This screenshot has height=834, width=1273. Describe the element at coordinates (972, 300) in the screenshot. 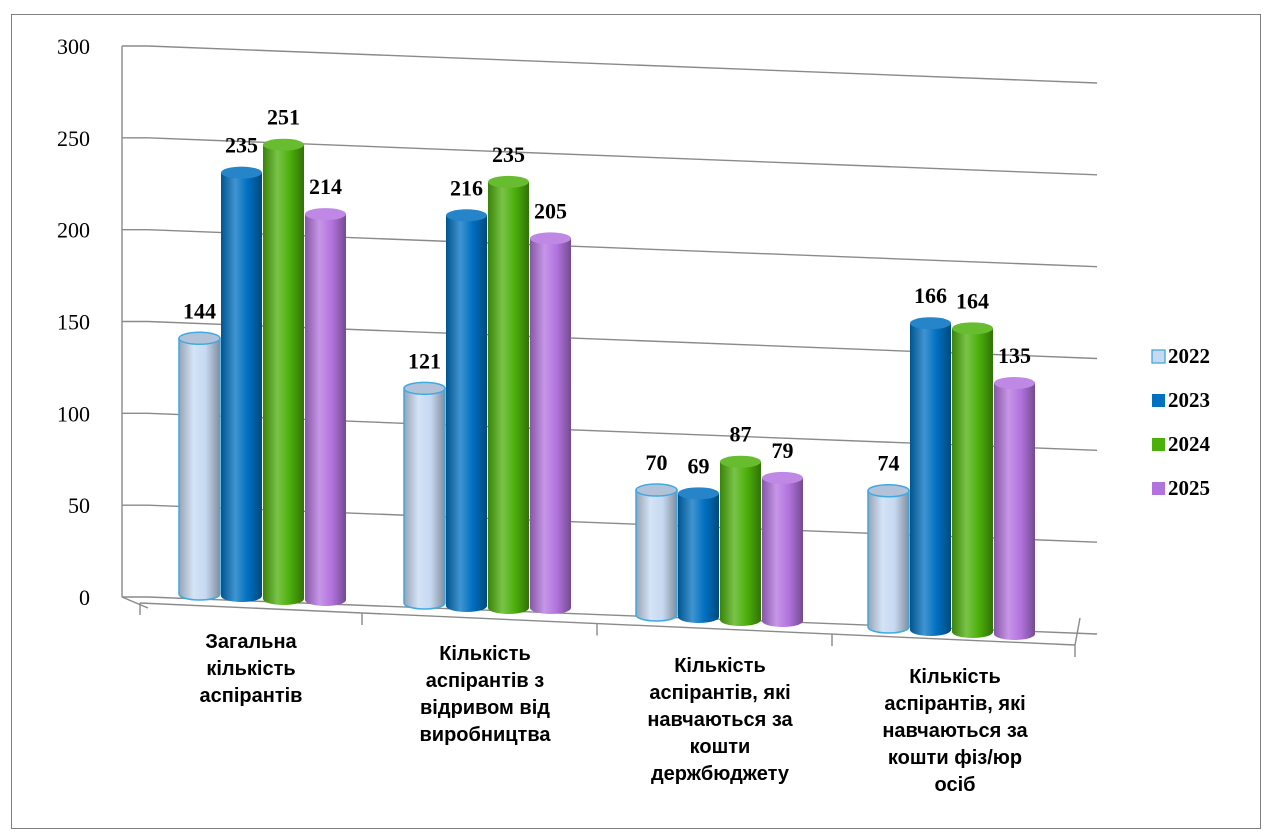

I see `value-label: 164` at that location.